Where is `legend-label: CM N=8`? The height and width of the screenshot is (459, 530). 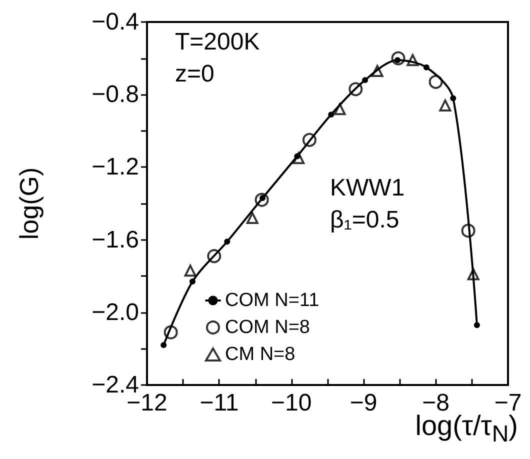 legend-label: CM N=8 is located at coordinates (260, 354).